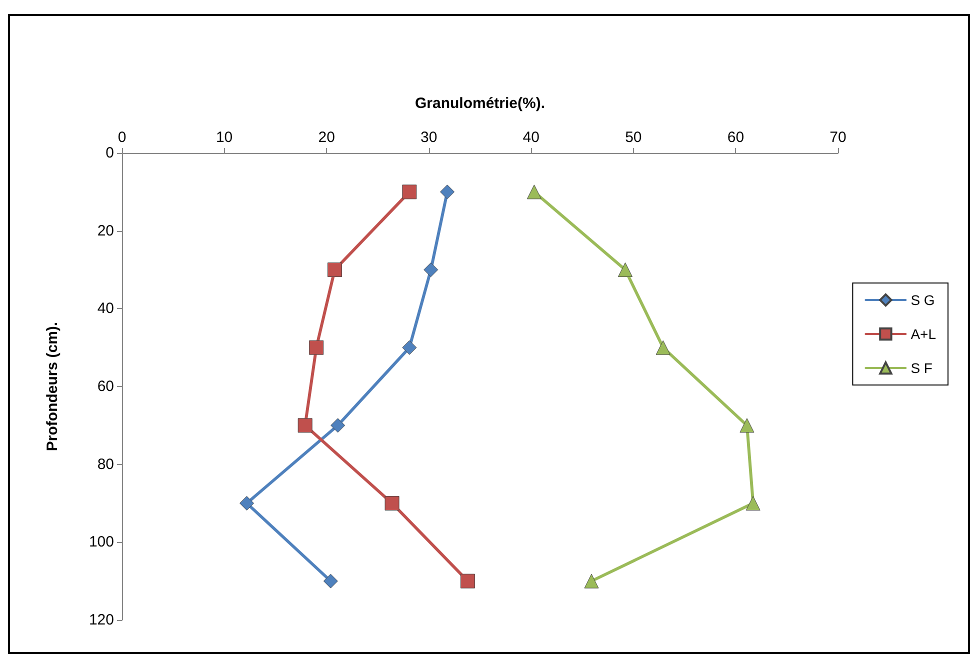 The width and height of the screenshot is (980, 662). Describe the element at coordinates (105, 464) in the screenshot. I see `y-tick-label: 80` at that location.